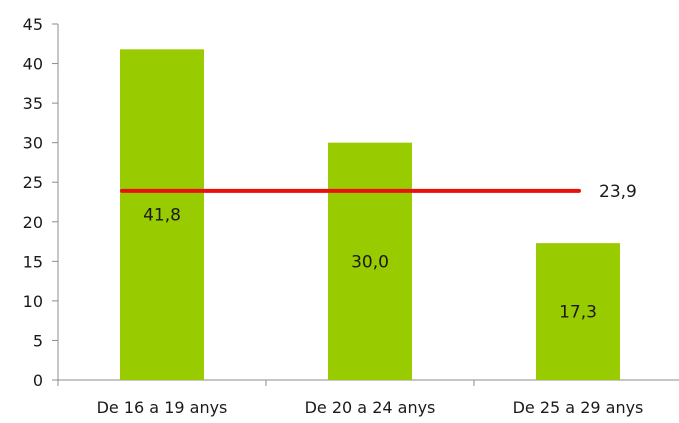 The width and height of the screenshot is (679, 423). I want to click on y-tick-label: 30, so click(33, 143).